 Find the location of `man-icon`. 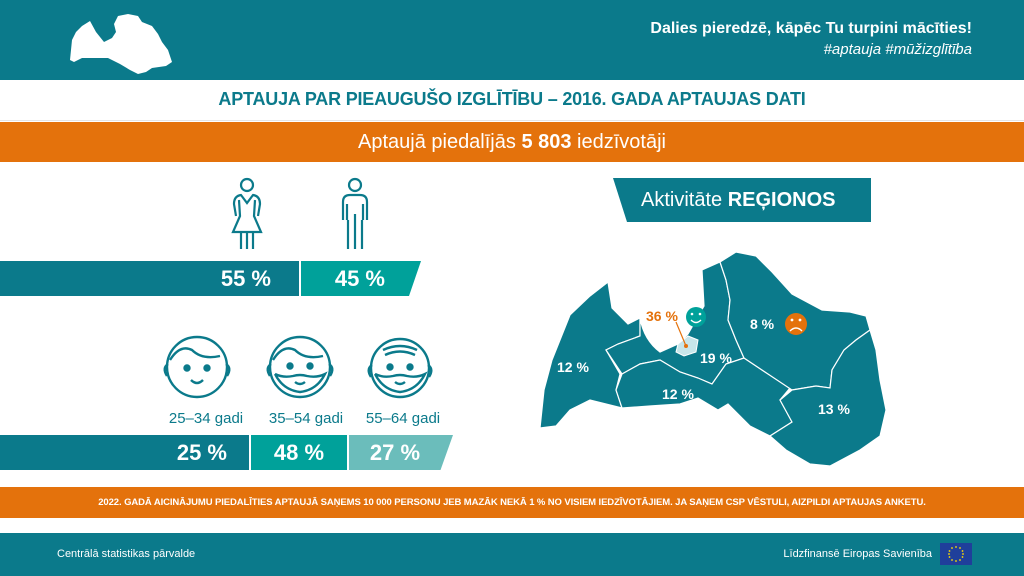

man-icon is located at coordinates (355, 213).